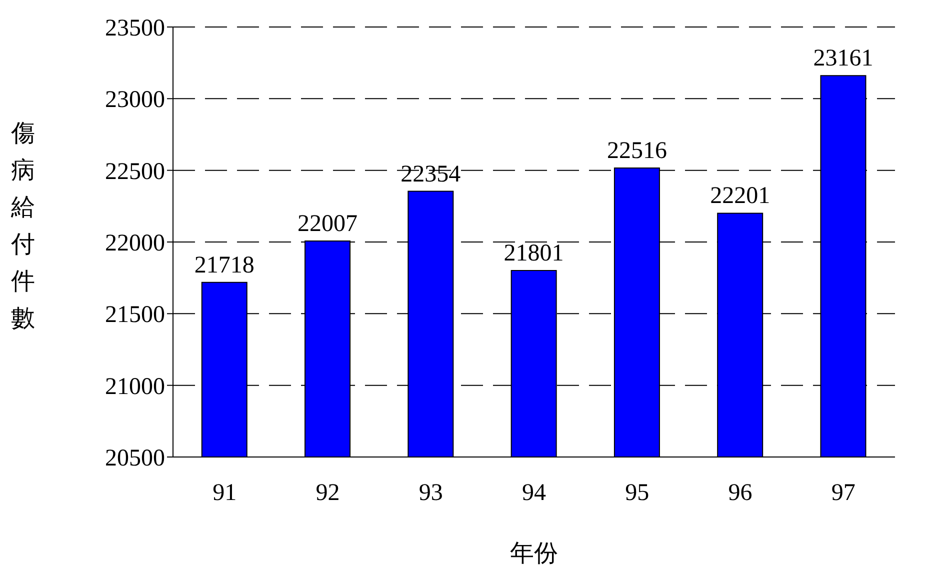  Describe the element at coordinates (224, 265) in the screenshot. I see `data-label: 21718` at that location.